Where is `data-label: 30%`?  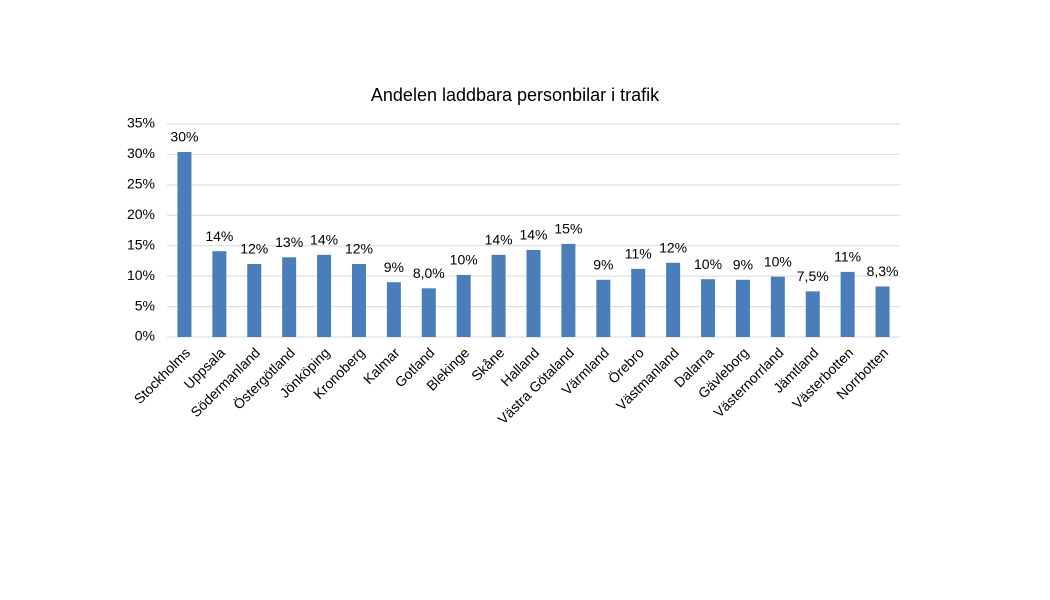
data-label: 30% is located at coordinates (184, 137).